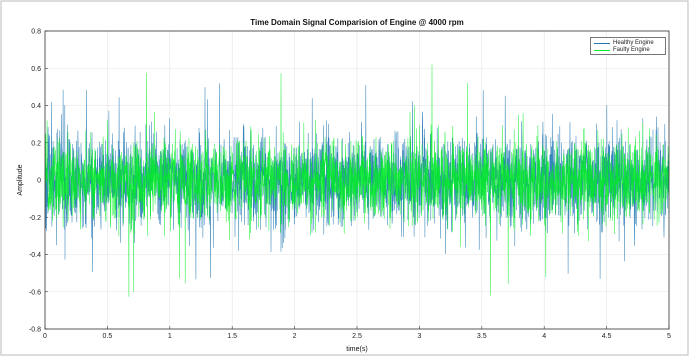  I want to click on x-tick-label: 1.5, so click(232, 336).